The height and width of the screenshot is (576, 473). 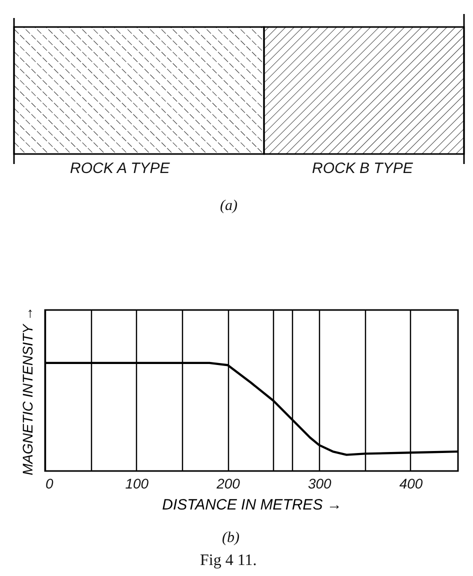 What do you see at coordinates (252, 505) in the screenshot?
I see `x-axis-title: DISTANCE IN METRES →` at bounding box center [252, 505].